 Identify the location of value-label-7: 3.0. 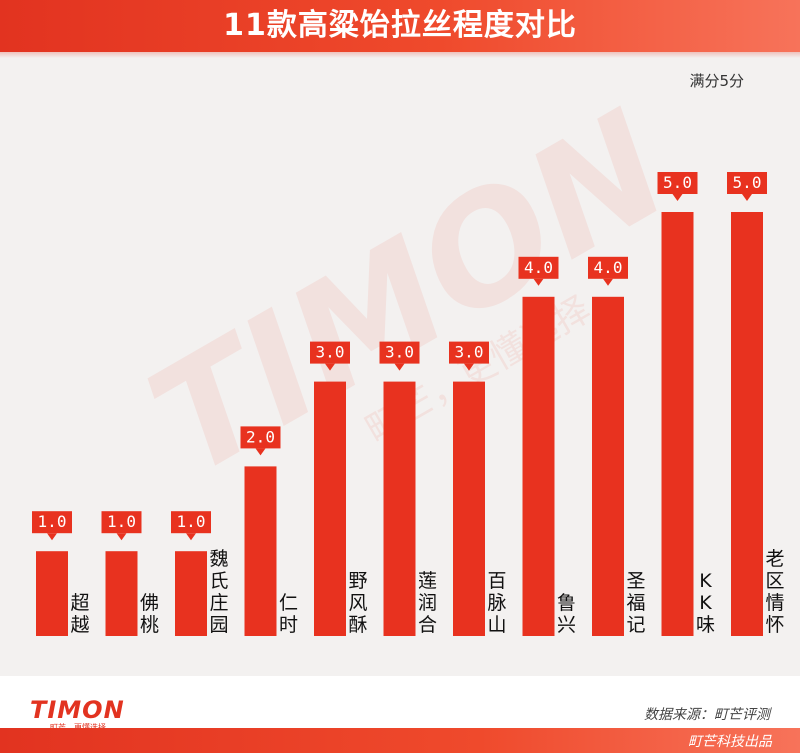
(469, 352).